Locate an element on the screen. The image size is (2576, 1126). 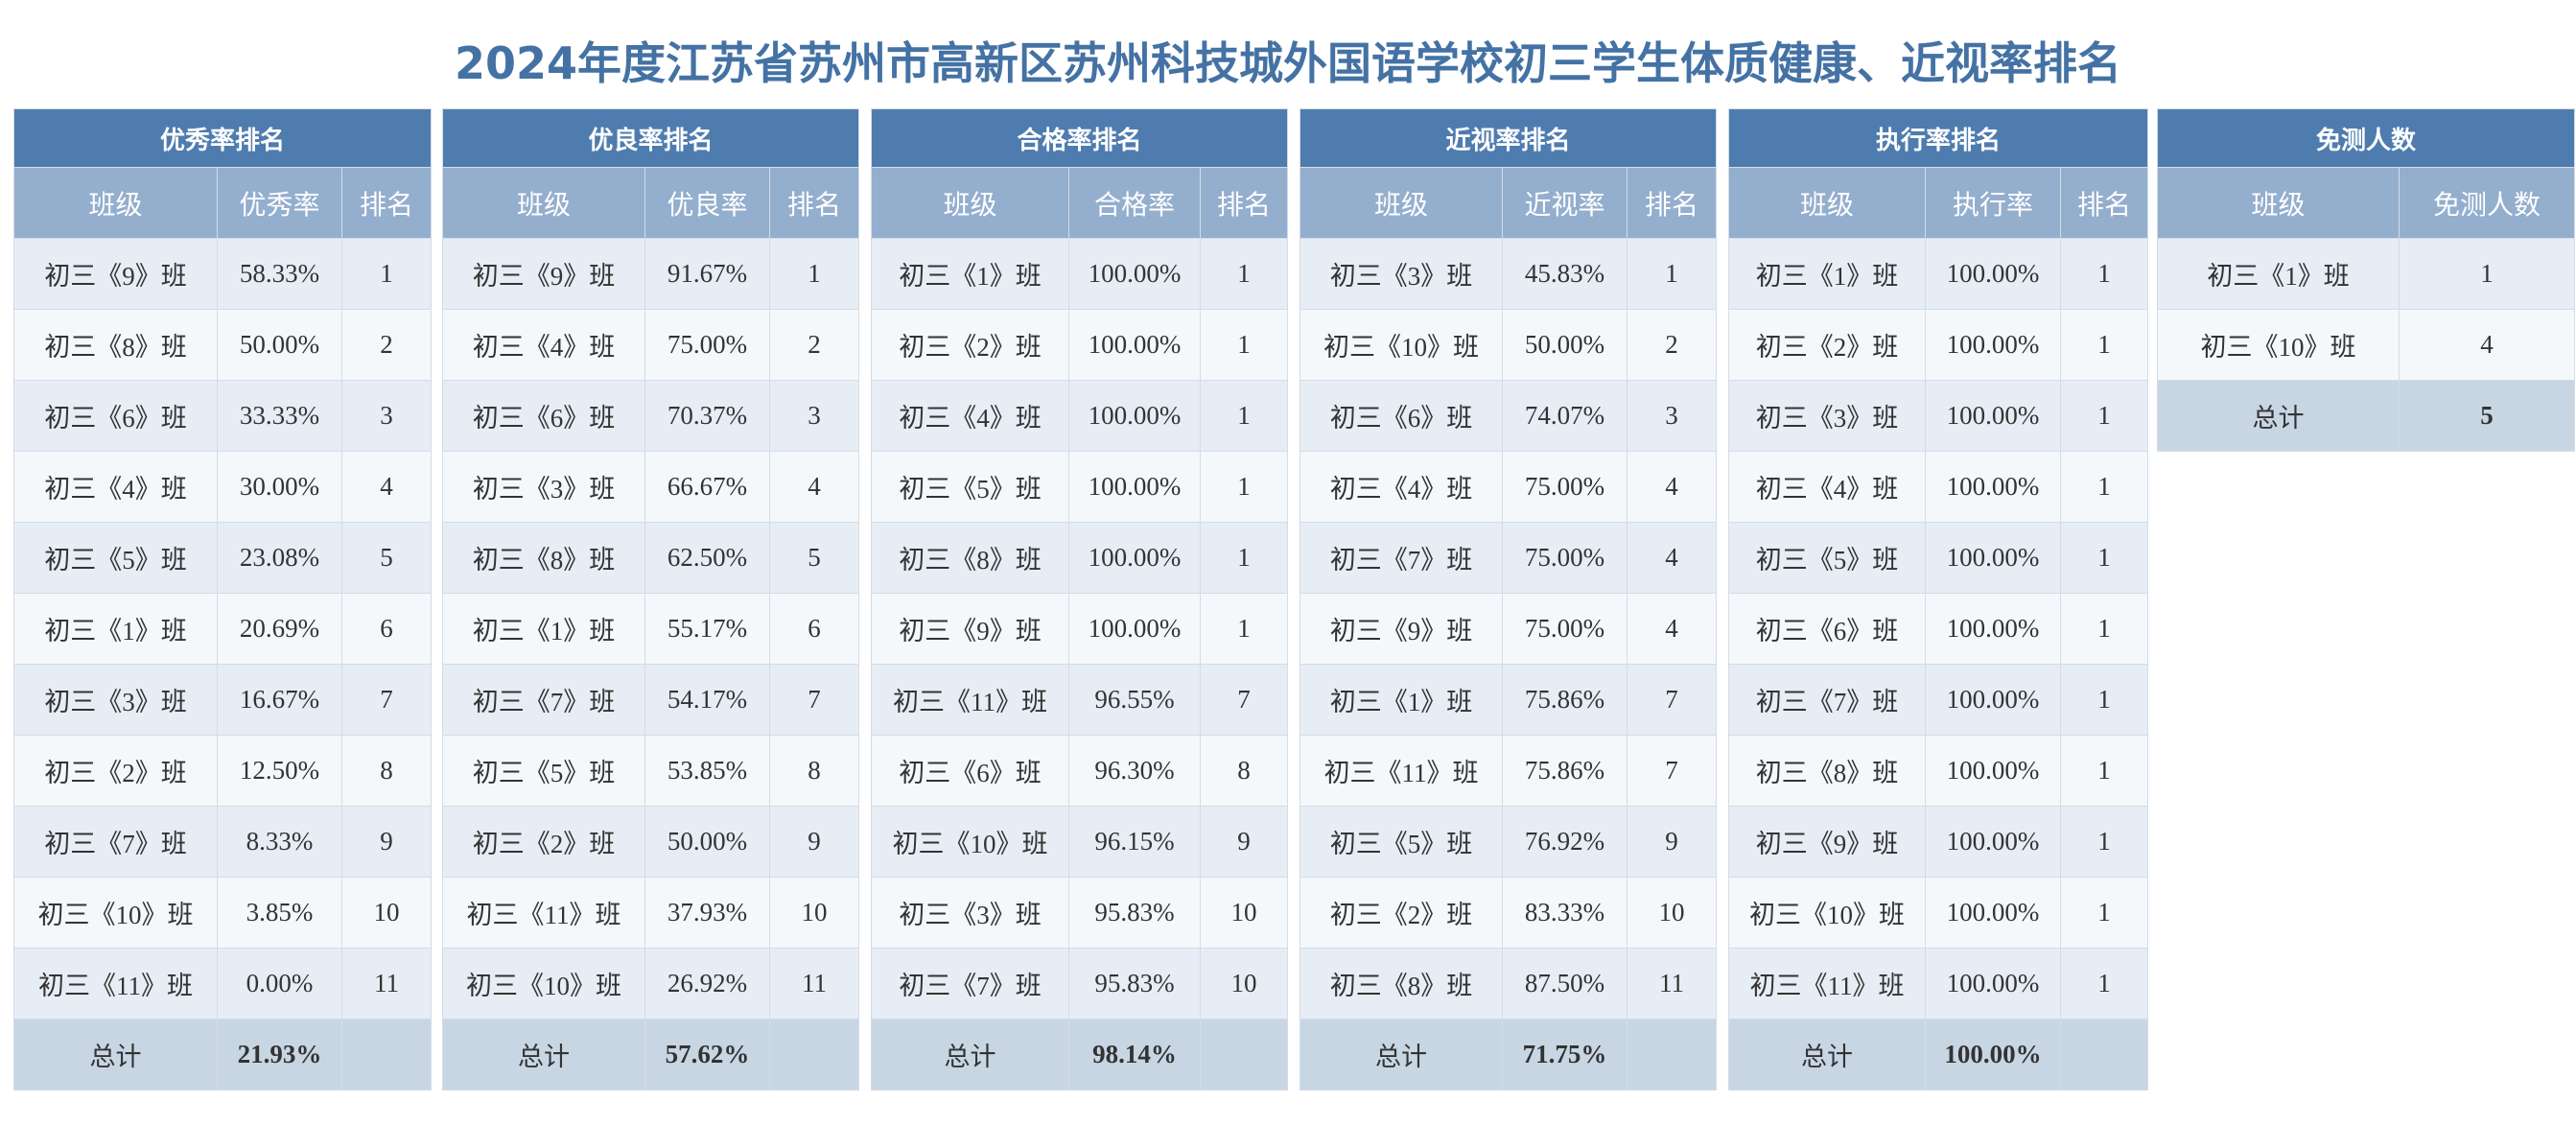
table-cell: 2 is located at coordinates (1672, 345).